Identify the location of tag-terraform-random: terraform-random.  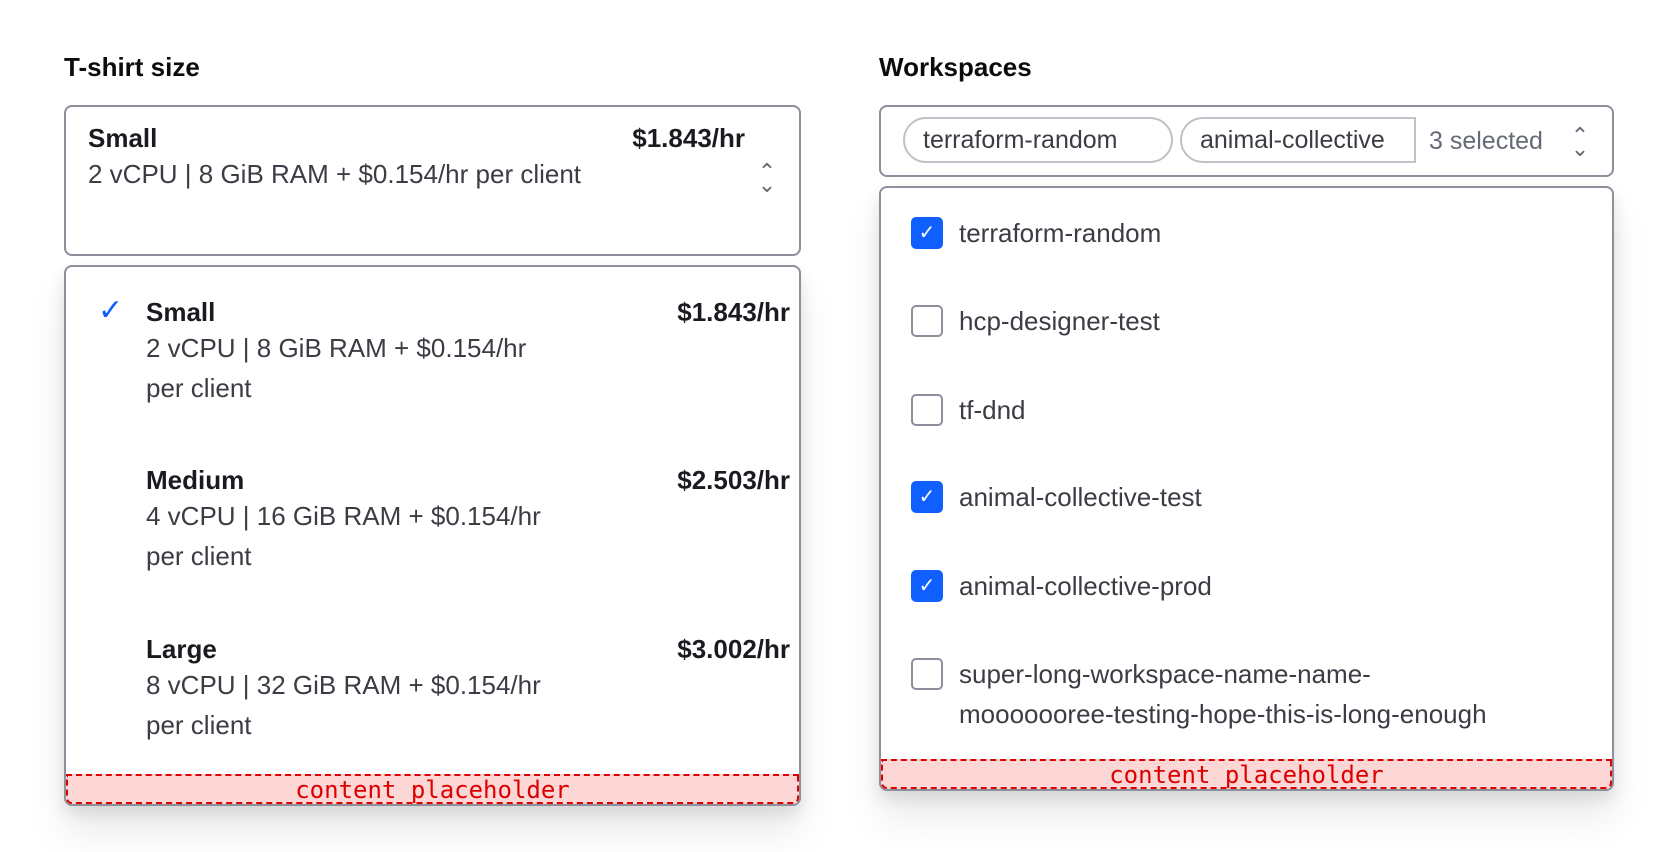
(1038, 140).